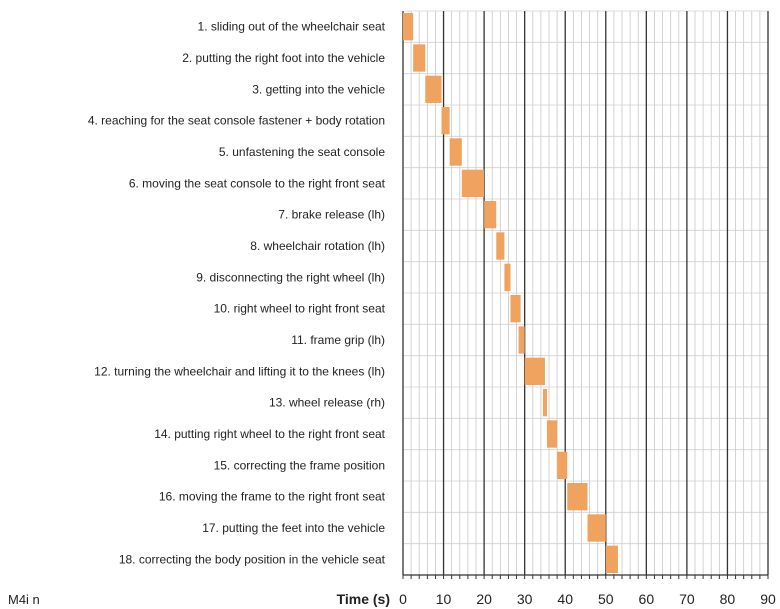 The image size is (780, 609). What do you see at coordinates (338, 340) in the screenshot?
I see `category-label: 11. frame grip (lh)` at bounding box center [338, 340].